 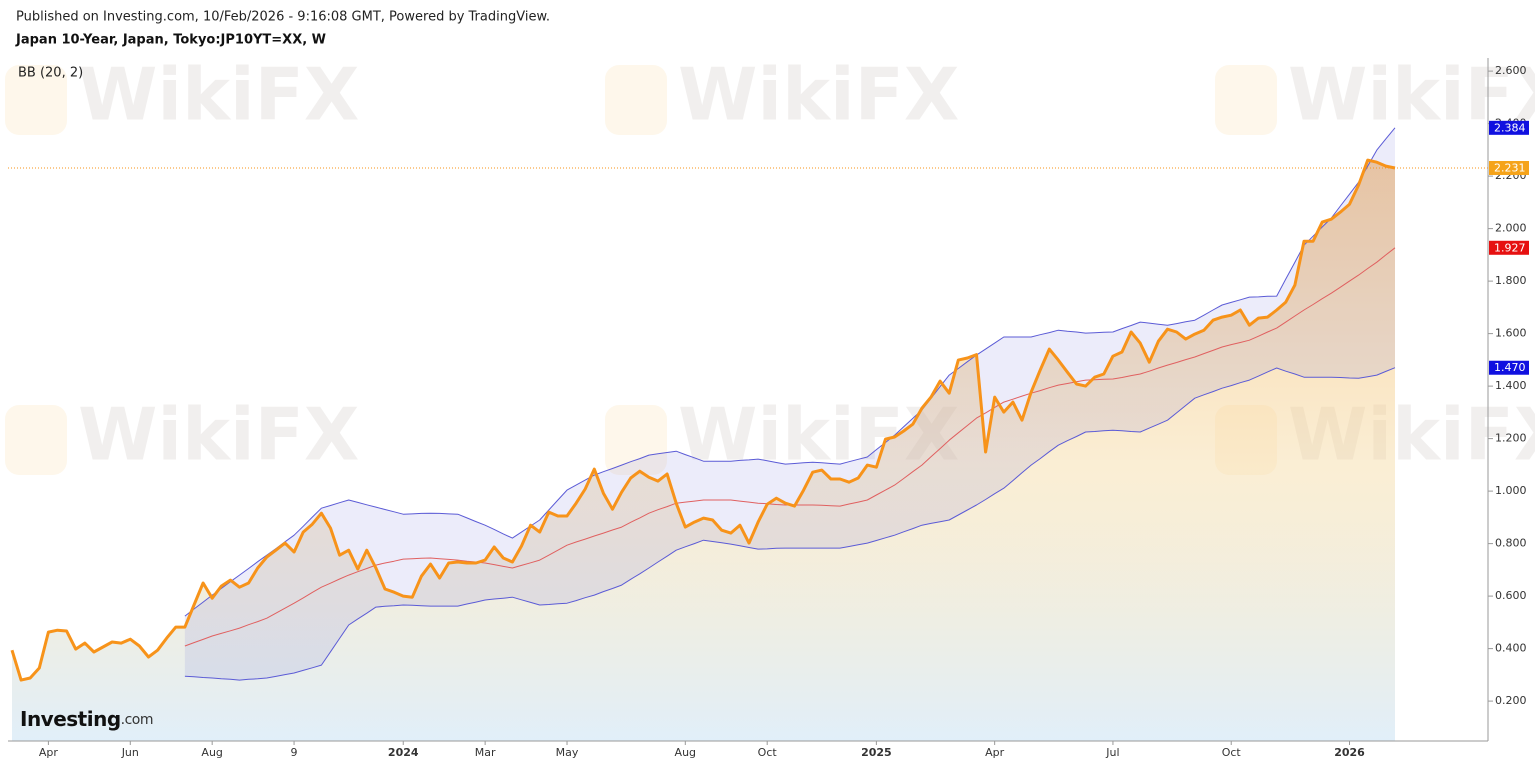 I want to click on last-value-label: 2.384, so click(x=1510, y=127).